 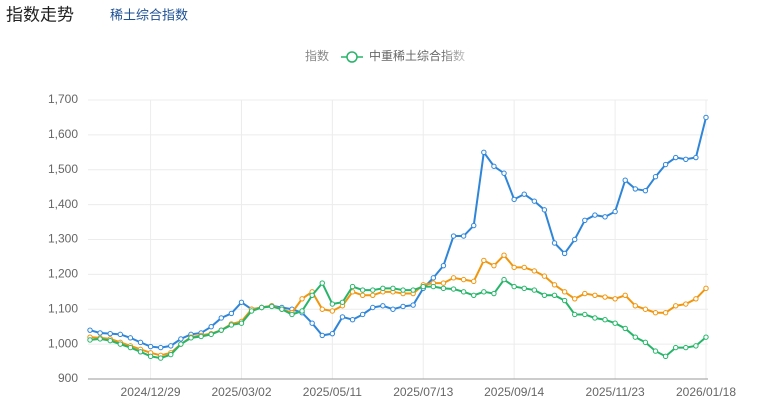 What do you see at coordinates (68, 378) in the screenshot?
I see `y-tick-label: 900` at bounding box center [68, 378].